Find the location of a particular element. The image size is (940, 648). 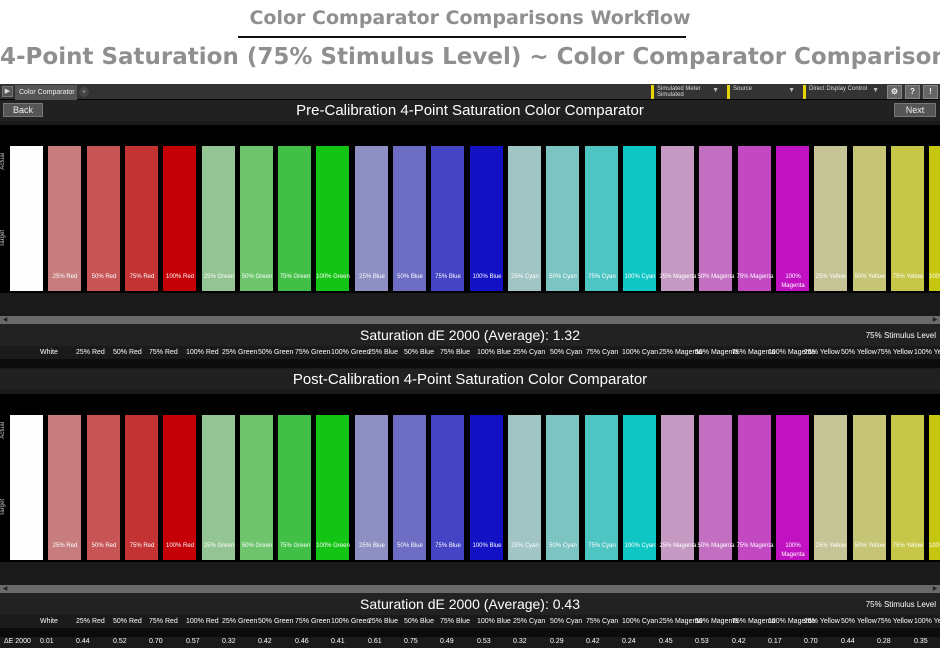

meter-dropdown: Simulated Meter Simulated ▼ is located at coordinates (687, 92).